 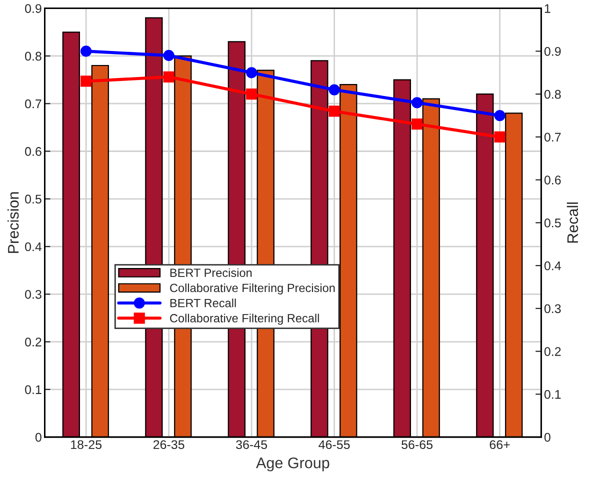 I want to click on y2-tick-label: 0.7, so click(x=552, y=137).